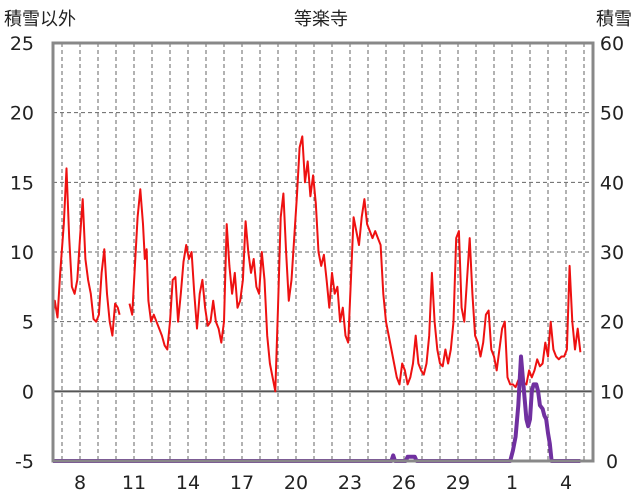  I want to click on x-tick-label: 23, so click(350, 483).